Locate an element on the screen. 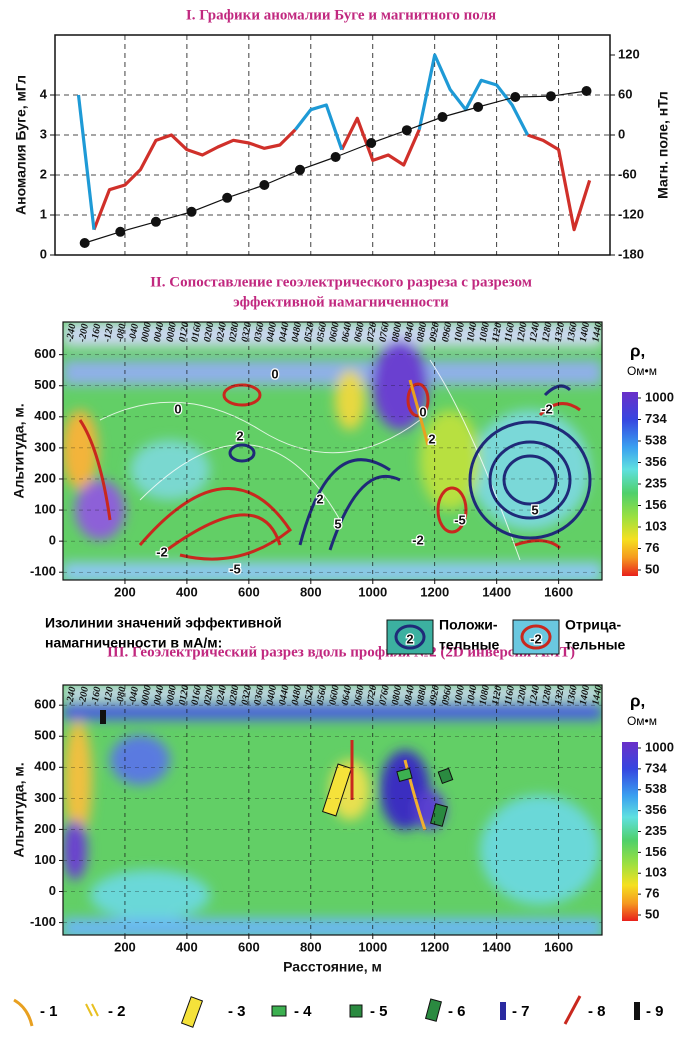 This screenshot has height=1050, width=683. station-label: 0400 is located at coordinates (272, 695).